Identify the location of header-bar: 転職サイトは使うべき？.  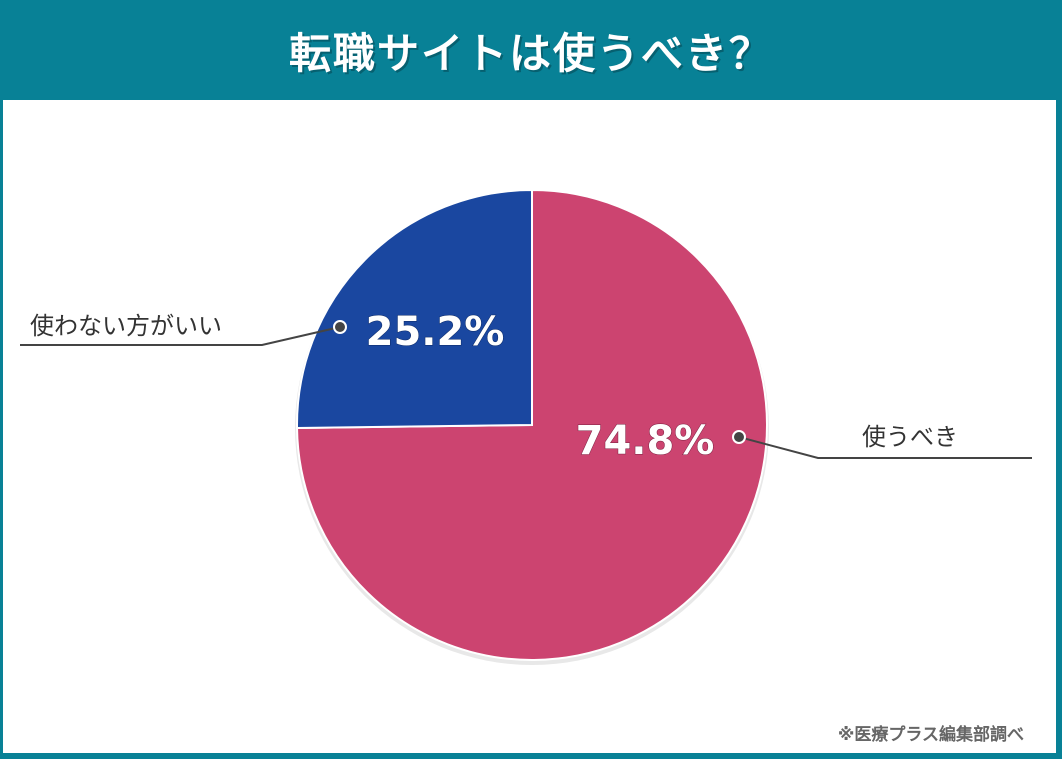
(531, 50).